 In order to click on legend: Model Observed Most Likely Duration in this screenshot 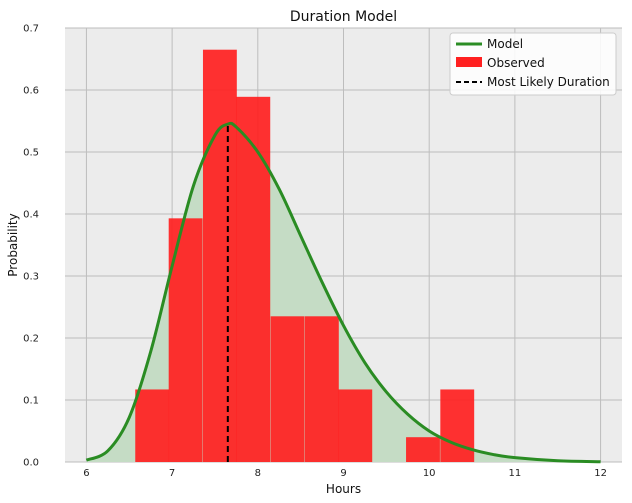, I will do `click(533, 64)`.